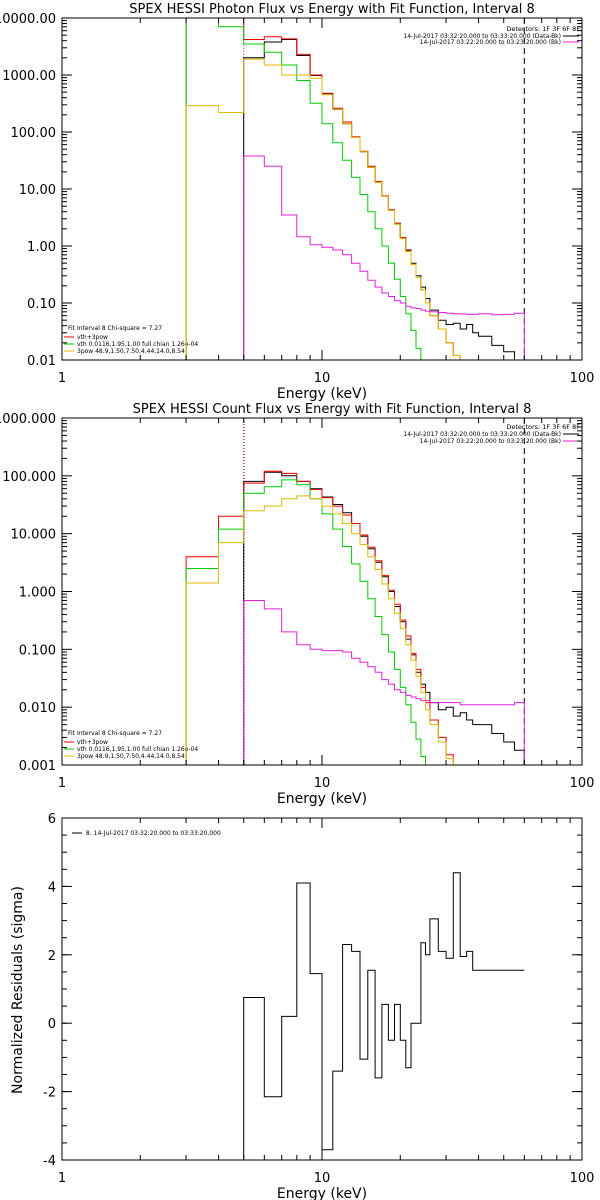 The width and height of the screenshot is (600, 1200). I want to click on series-0-vth, so click(303, 189).